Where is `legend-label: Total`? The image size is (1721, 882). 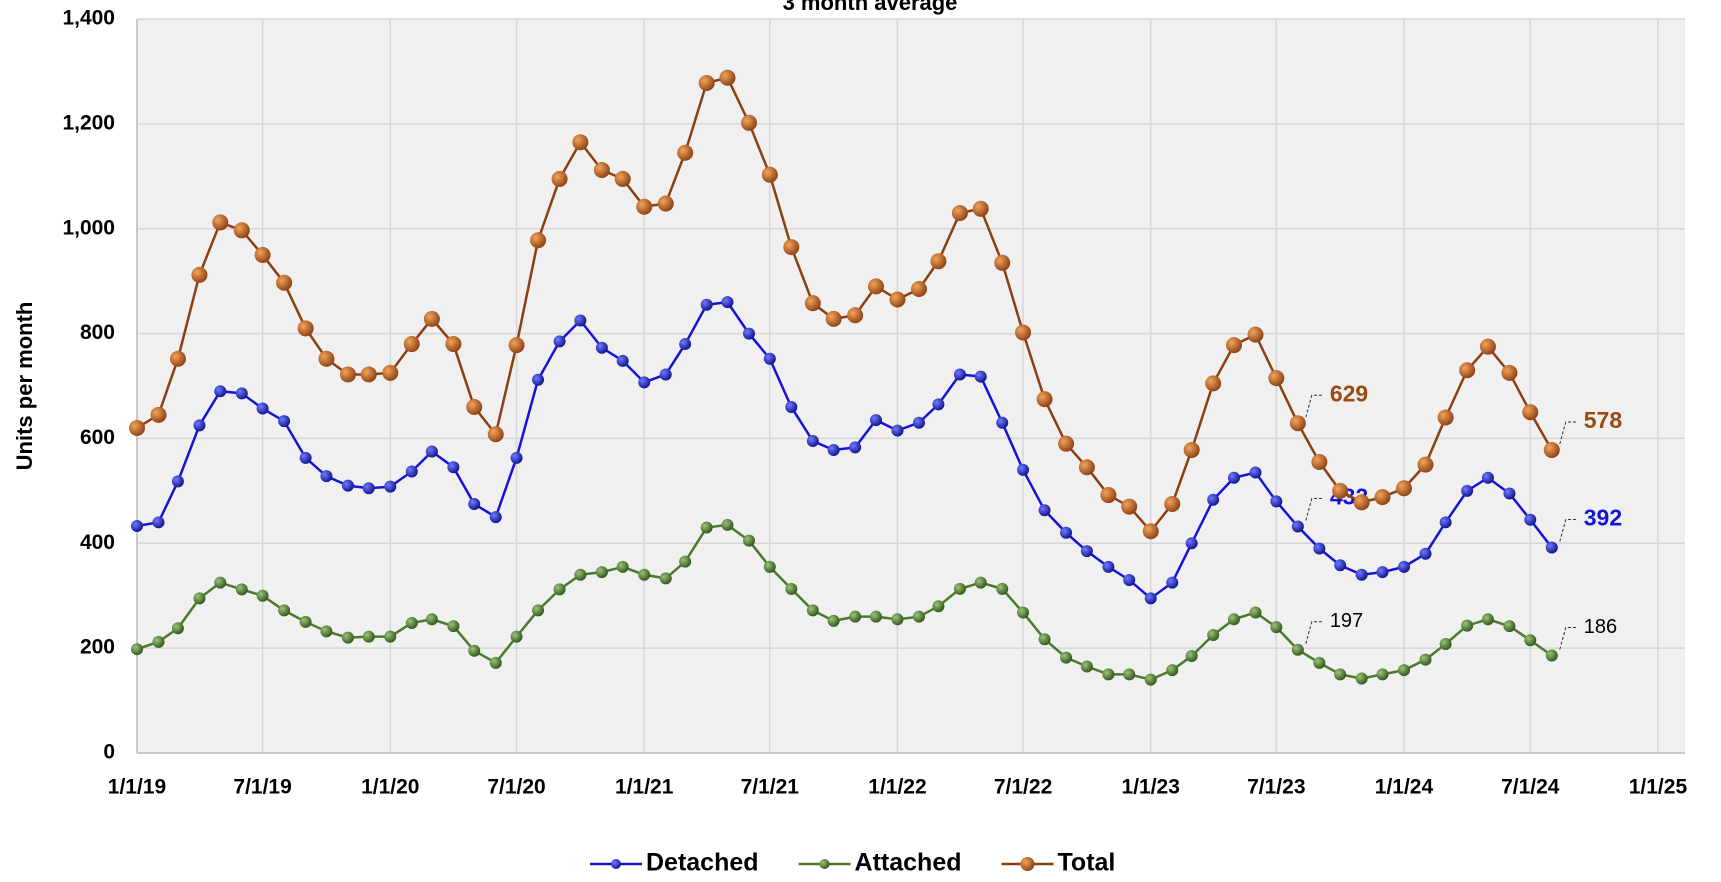 legend-label: Total is located at coordinates (1087, 863).